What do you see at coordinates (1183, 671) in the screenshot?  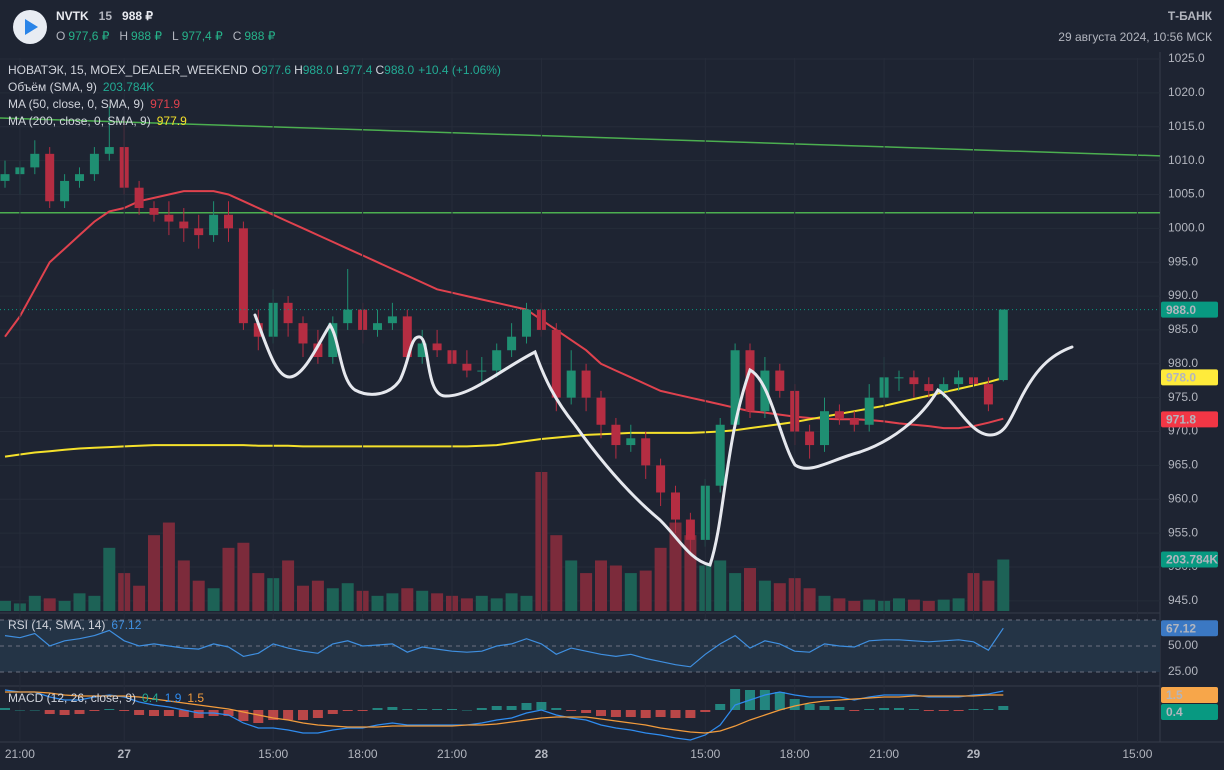 I see `y-tick-label: 25.00` at bounding box center [1183, 671].